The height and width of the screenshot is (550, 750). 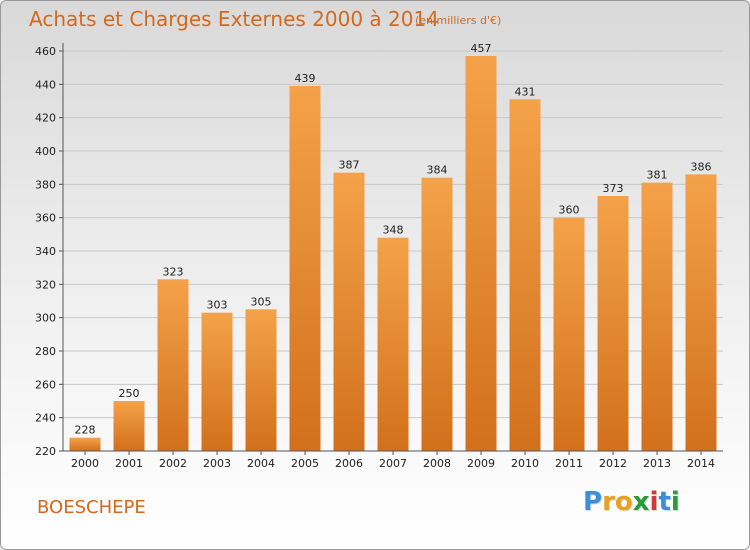 I want to click on logo-letter: P, so click(x=593, y=502).